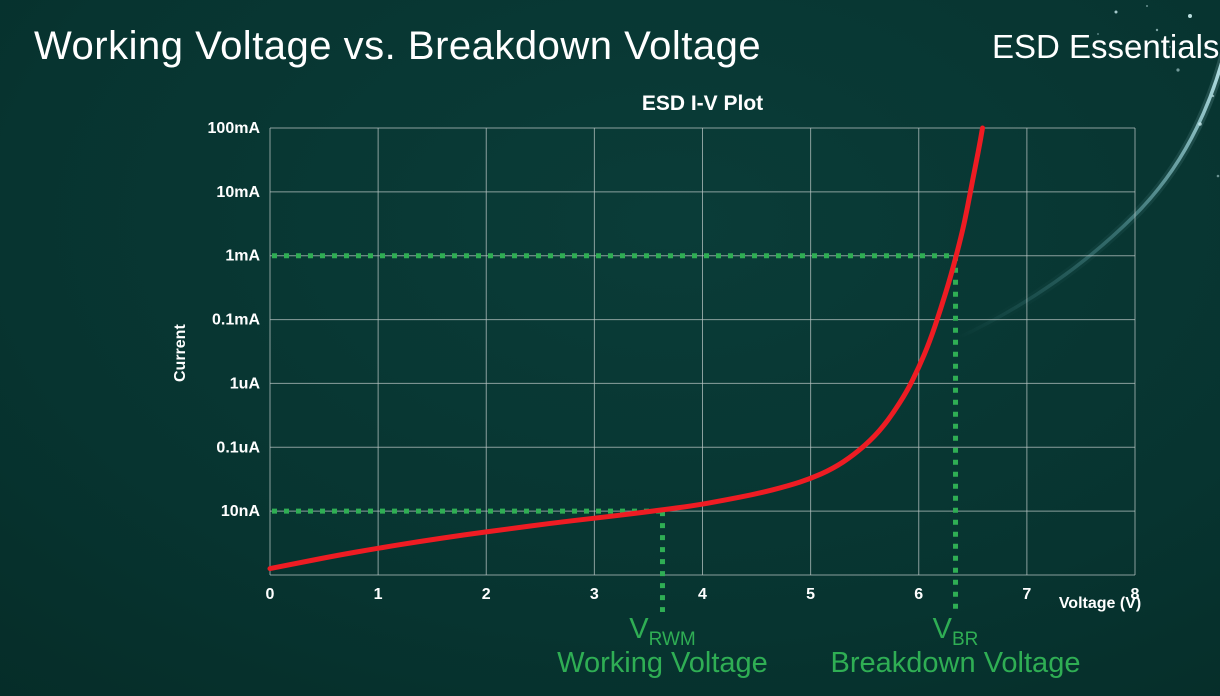 The width and height of the screenshot is (1220, 696). Describe the element at coordinates (241, 511) in the screenshot. I see `y-tick-label: 10nA` at that location.